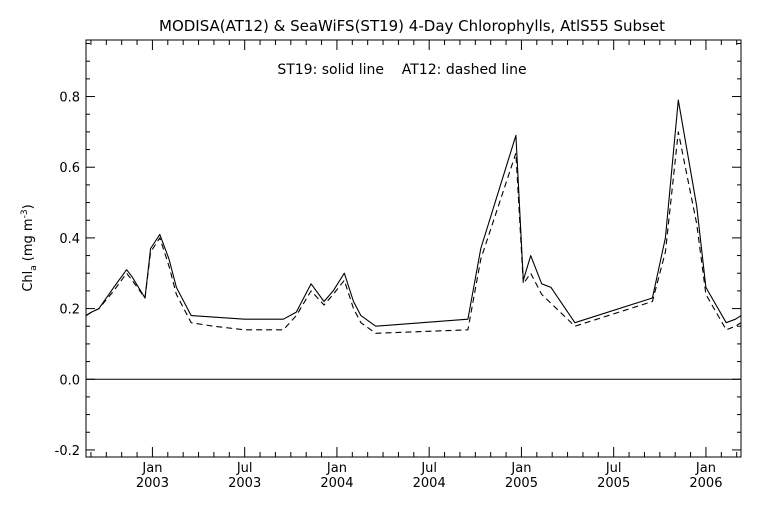 This screenshot has height=512, width=768. I want to click on y-tick-label: 0.2, so click(69, 310).